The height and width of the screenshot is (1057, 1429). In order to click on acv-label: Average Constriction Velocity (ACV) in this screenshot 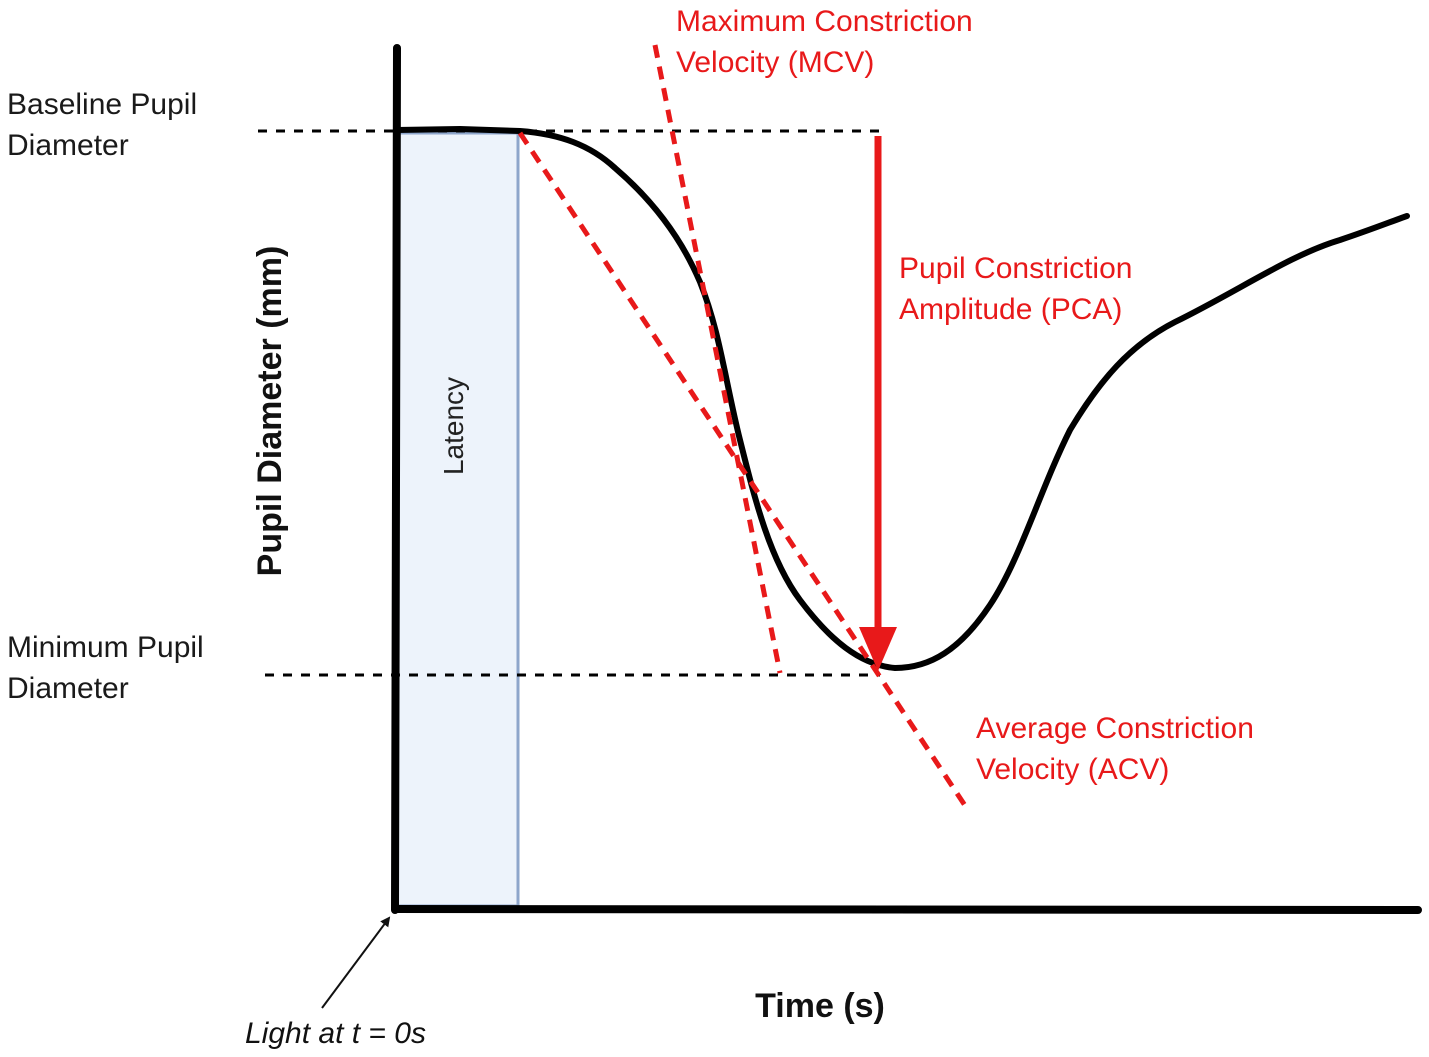, I will do `click(1119, 749)`.